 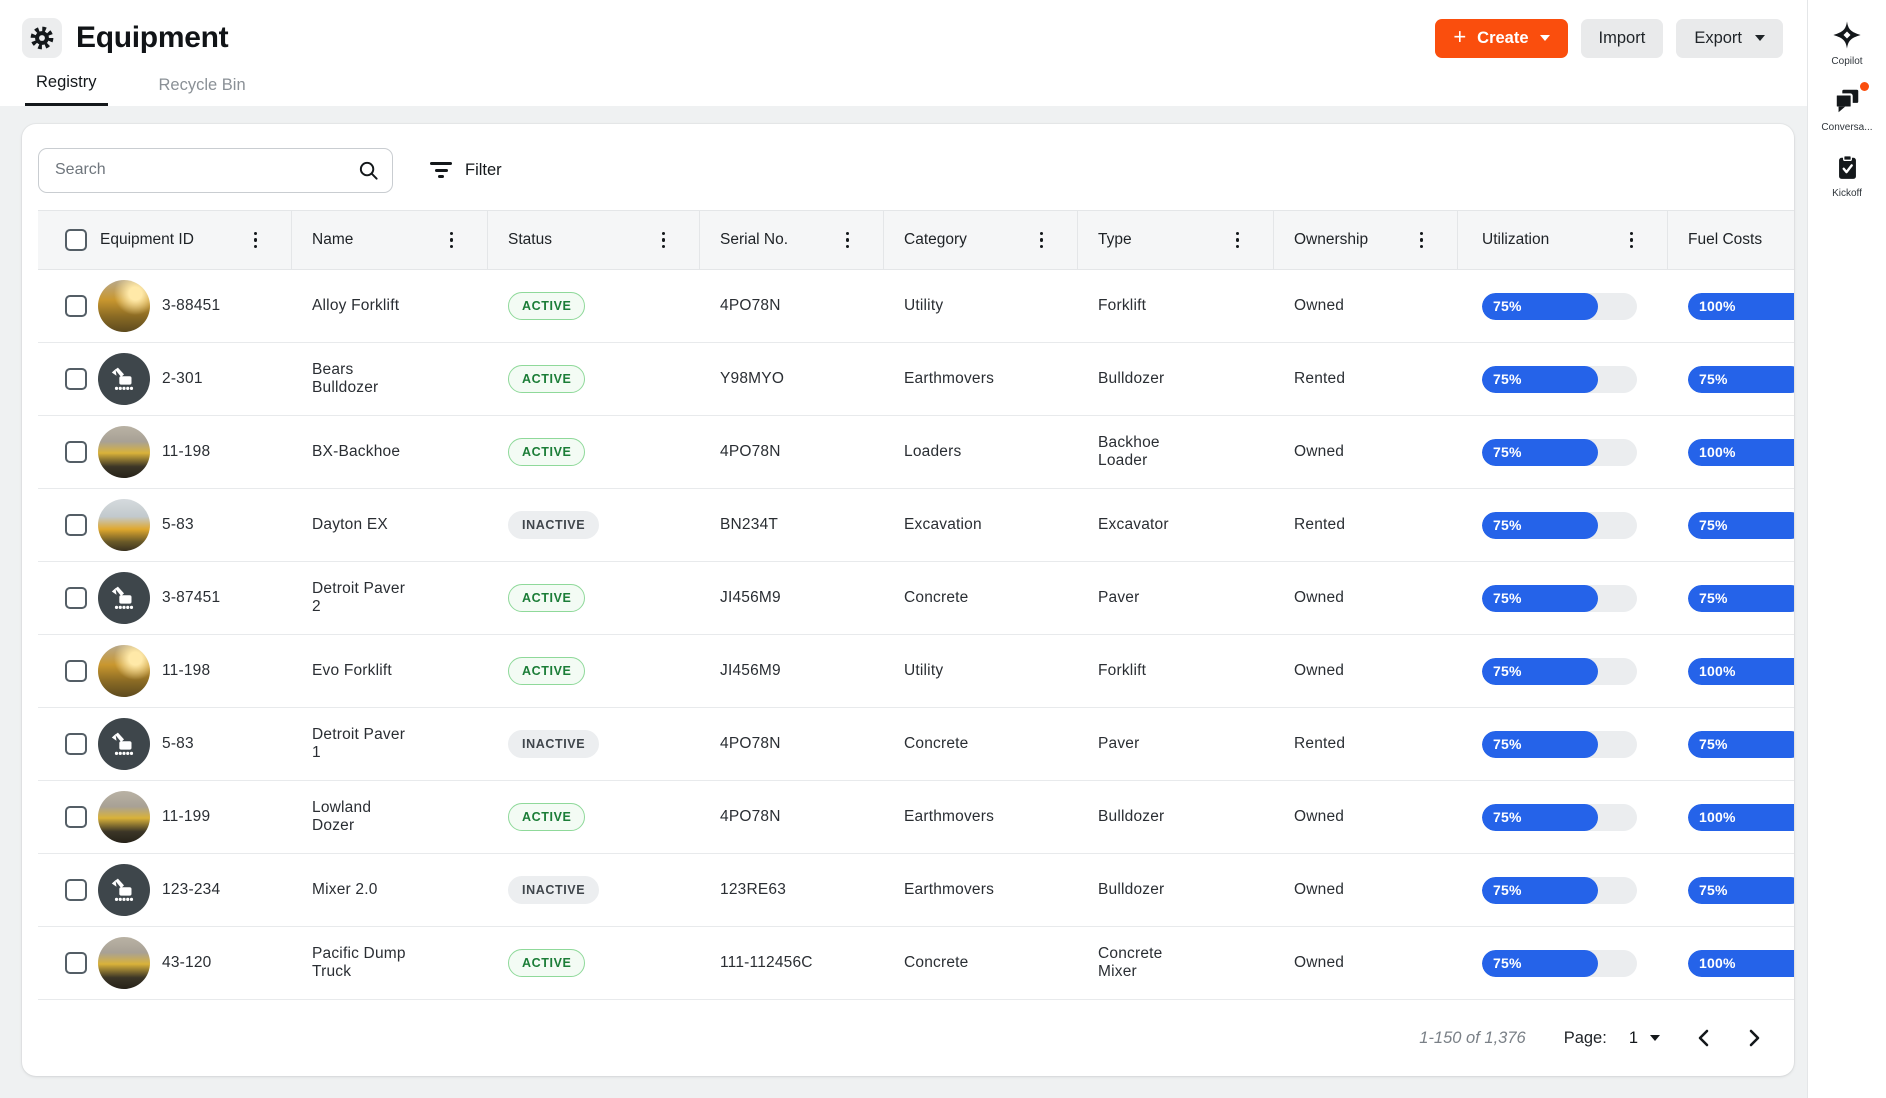 I want to click on notification-dot, so click(x=1864, y=86).